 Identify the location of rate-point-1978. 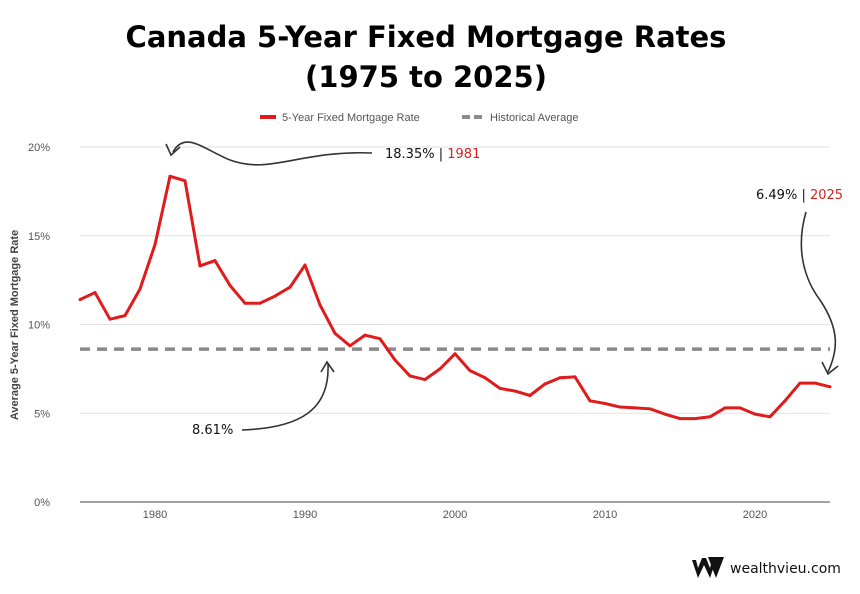
(125, 316).